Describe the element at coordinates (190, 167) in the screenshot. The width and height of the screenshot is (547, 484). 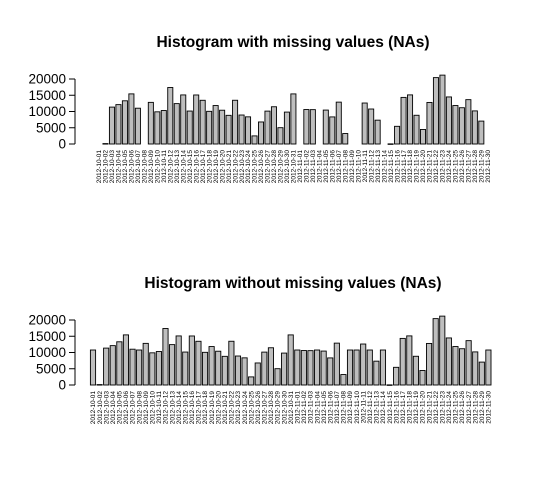
I see `x-tick-label: 2012-10-15` at that location.